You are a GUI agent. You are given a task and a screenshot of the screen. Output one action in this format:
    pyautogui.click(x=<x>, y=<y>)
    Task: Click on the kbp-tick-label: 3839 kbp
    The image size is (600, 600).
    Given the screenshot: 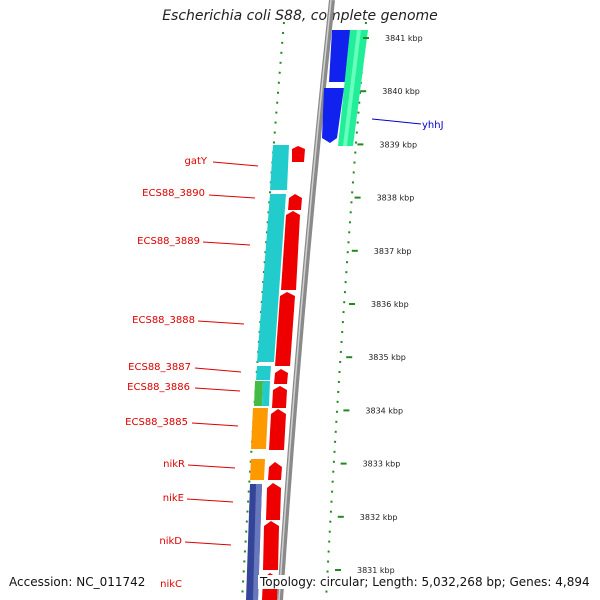 What is the action you would take?
    pyautogui.click(x=398, y=144)
    